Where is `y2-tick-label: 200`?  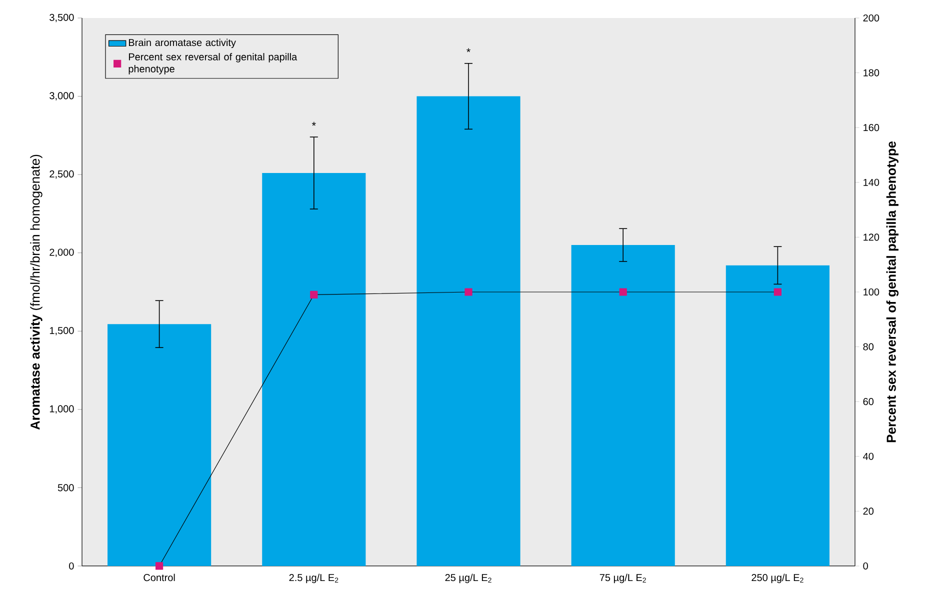 y2-tick-label: 200 is located at coordinates (871, 18).